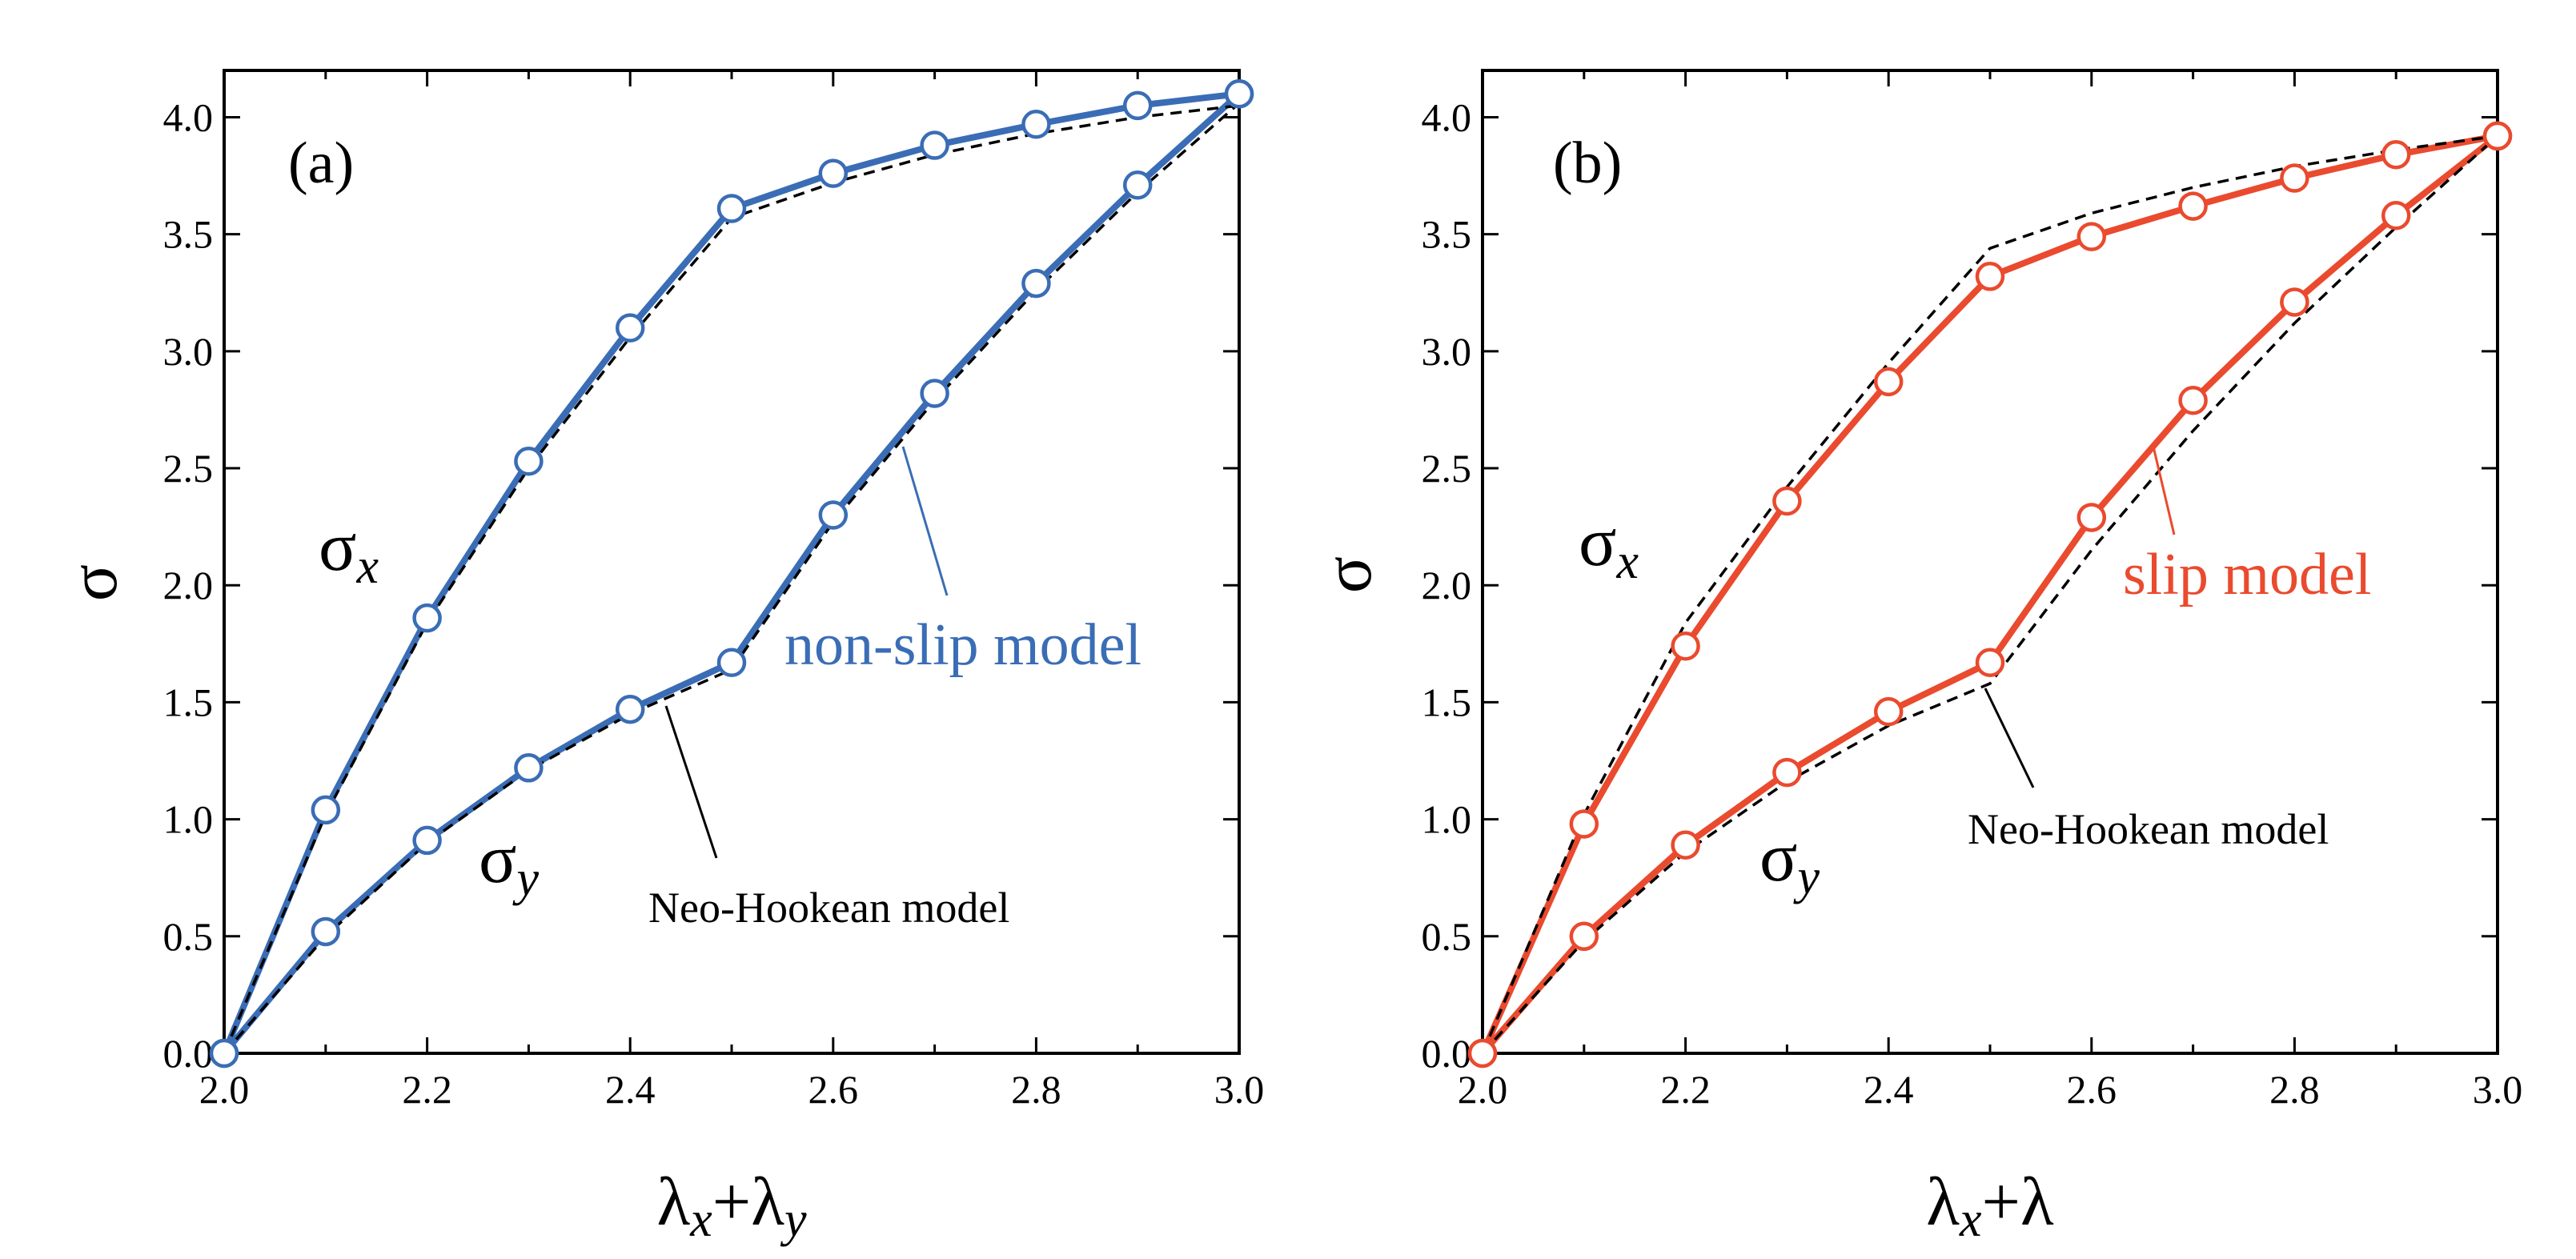 The image size is (2576, 1259). I want to click on model-label: non-slip model, so click(963, 645).